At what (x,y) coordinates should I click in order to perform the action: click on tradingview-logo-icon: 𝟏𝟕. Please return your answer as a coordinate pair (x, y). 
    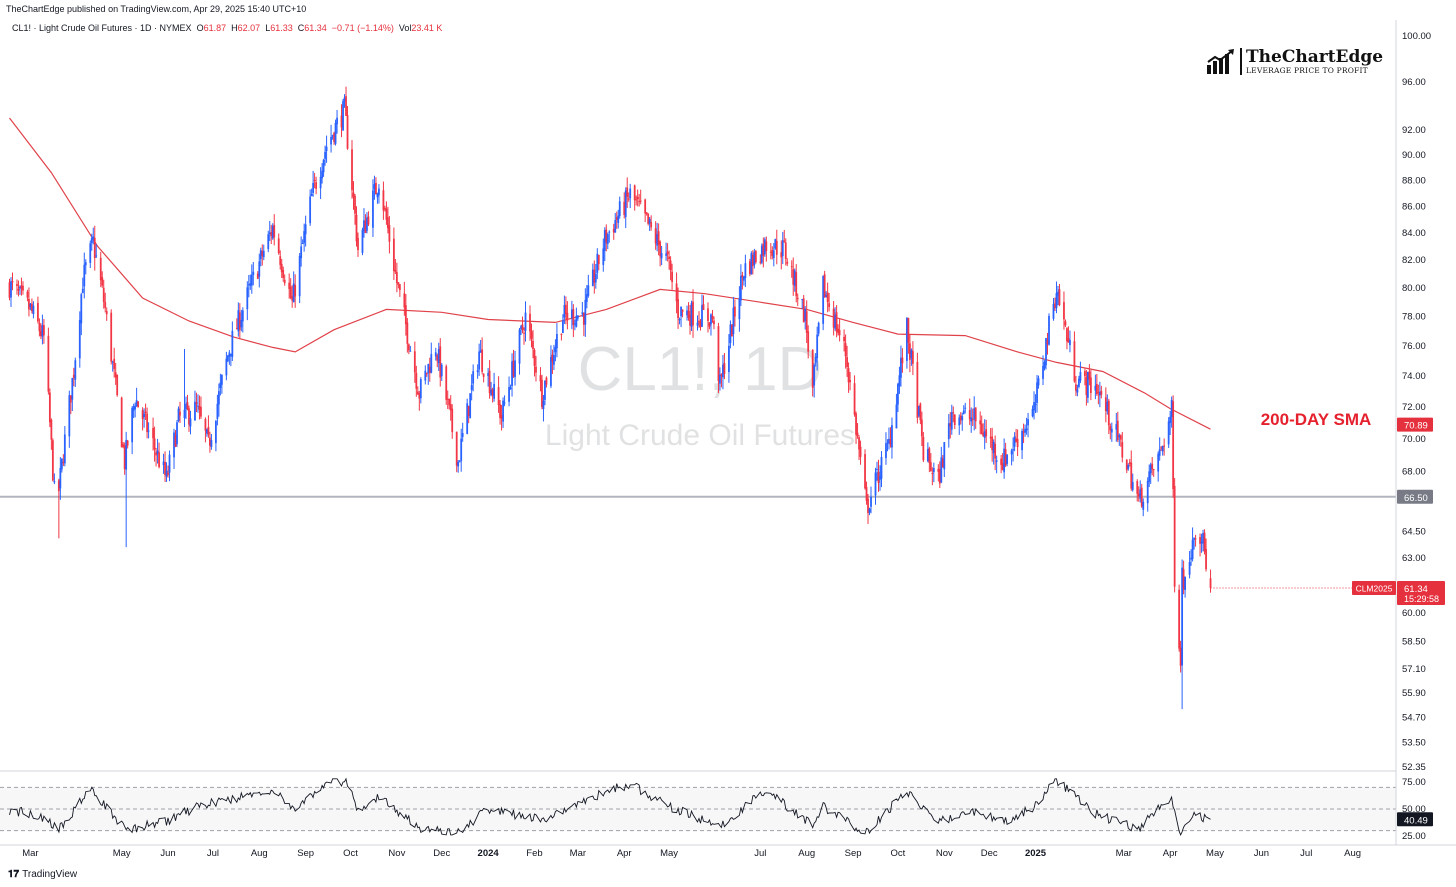
    Looking at the image, I should click on (14, 874).